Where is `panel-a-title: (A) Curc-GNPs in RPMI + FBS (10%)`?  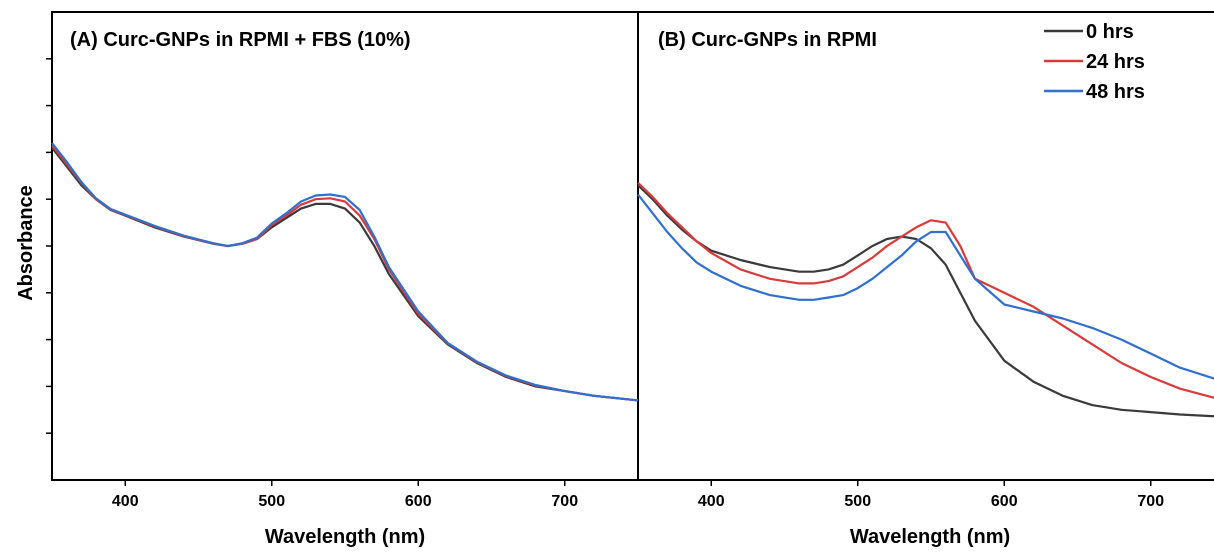
panel-a-title: (A) Curc-GNPs in RPMI + FBS (10%) is located at coordinates (240, 40).